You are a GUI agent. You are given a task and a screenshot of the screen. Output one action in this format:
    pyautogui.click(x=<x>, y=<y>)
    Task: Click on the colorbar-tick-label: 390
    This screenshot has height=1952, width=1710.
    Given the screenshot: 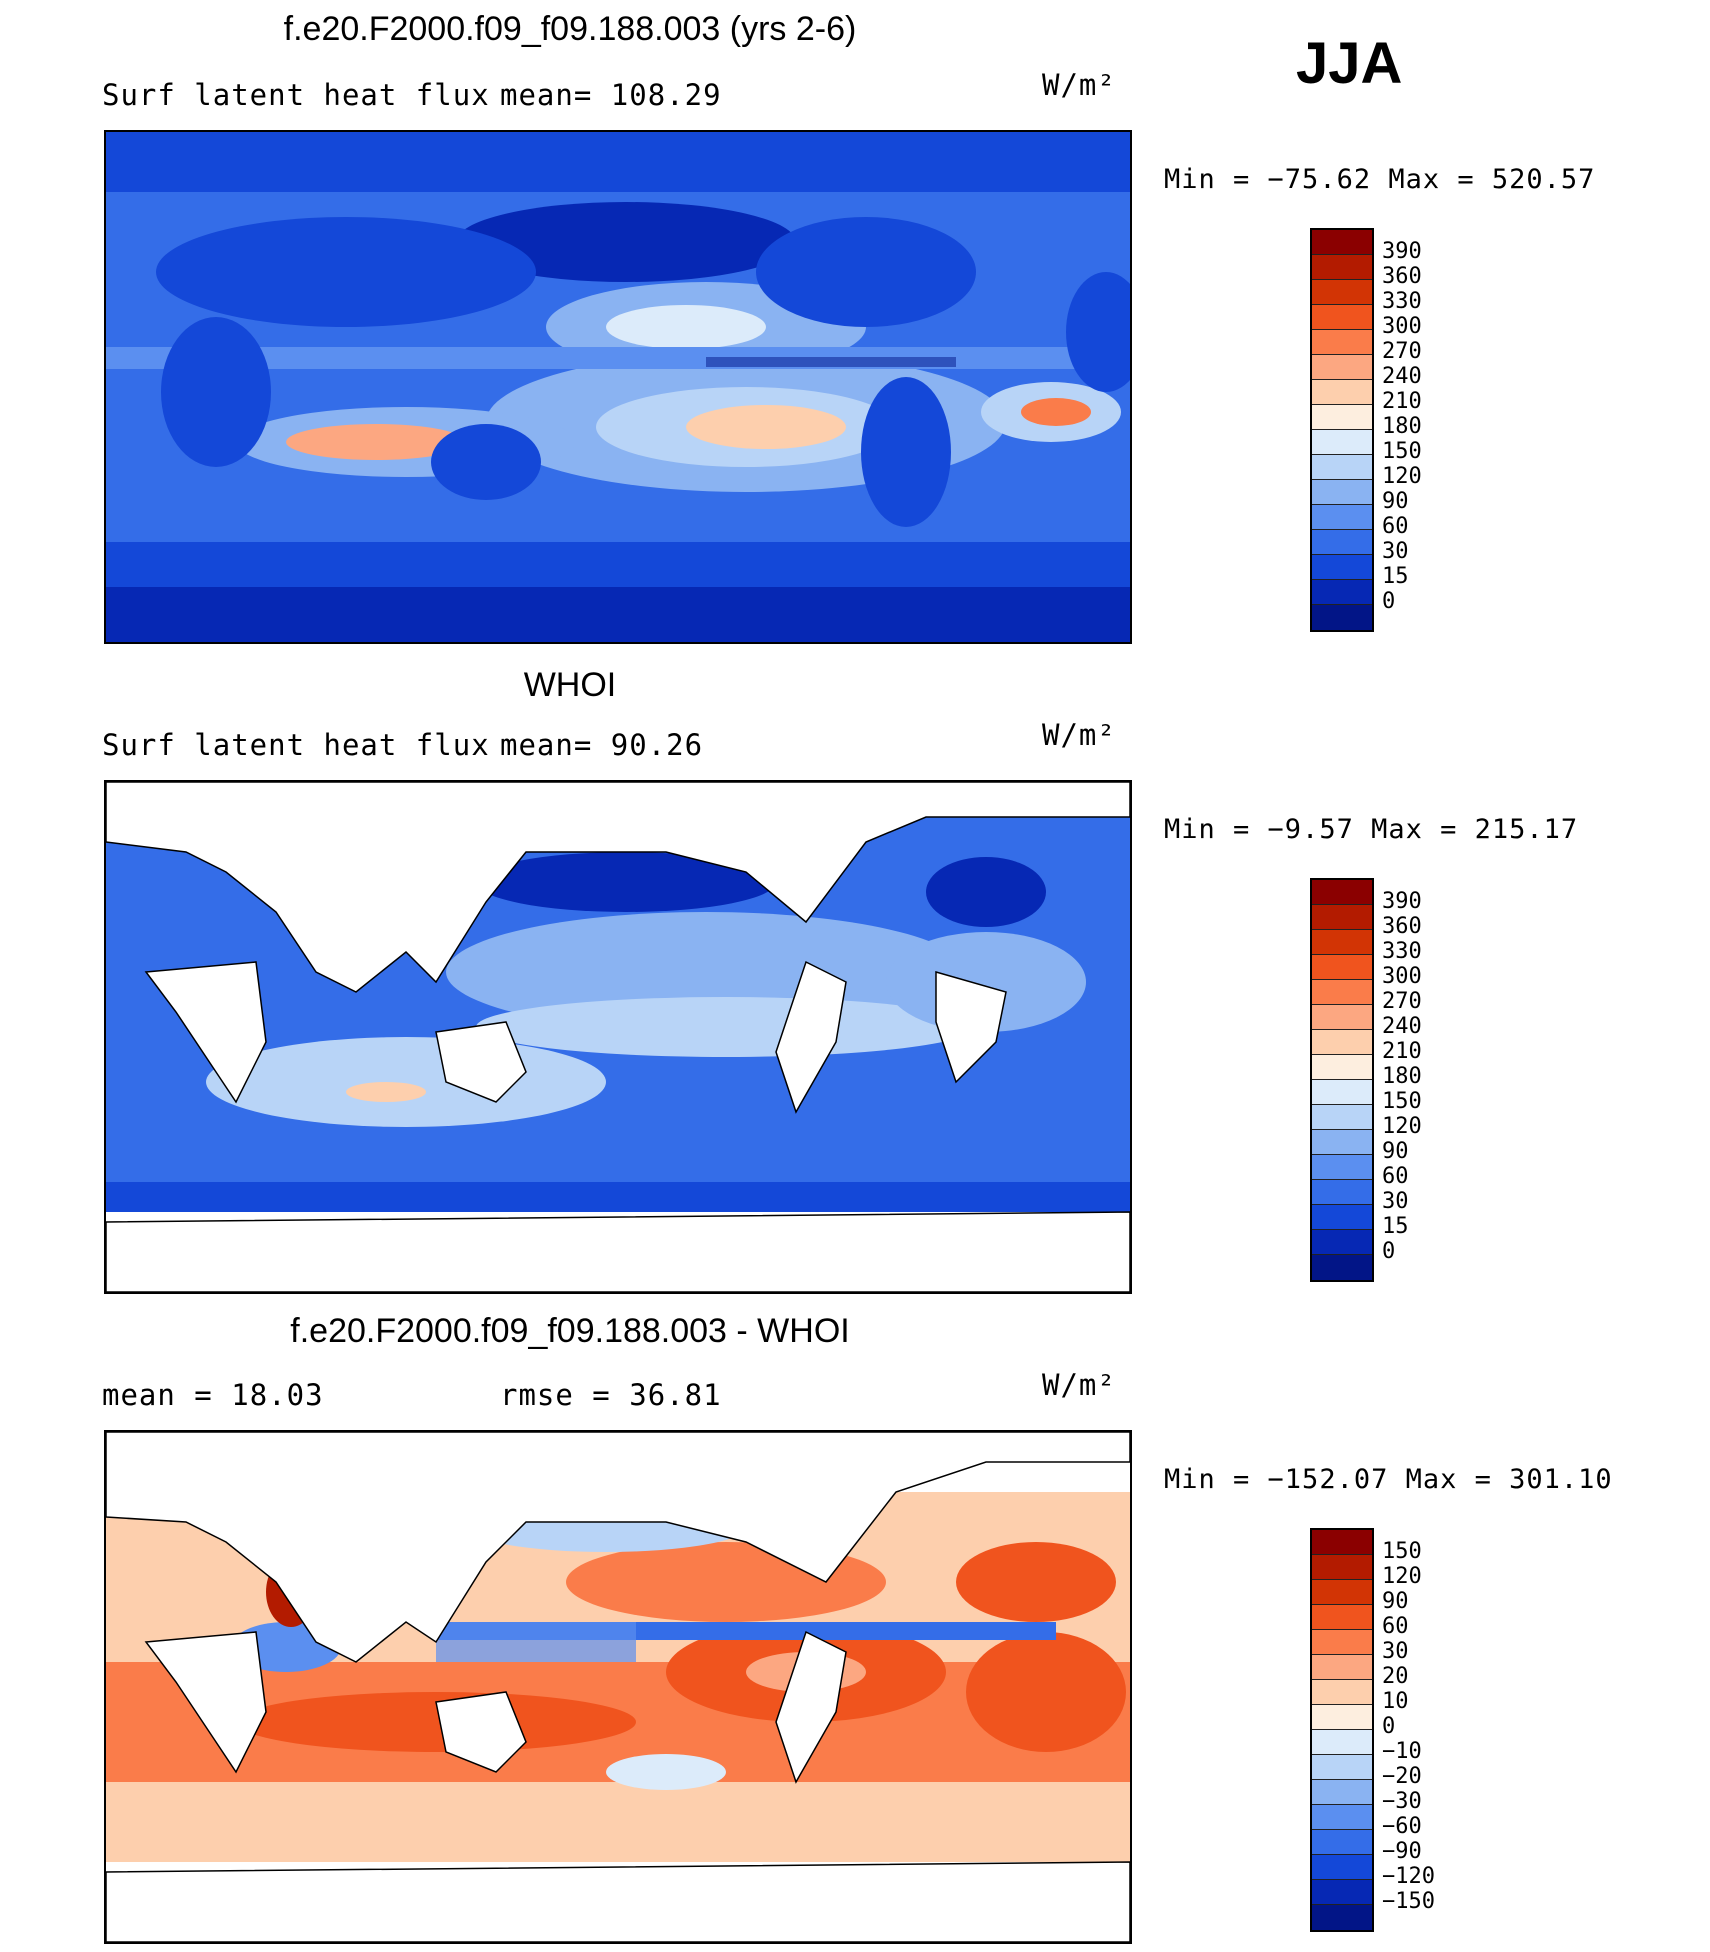 What is the action you would take?
    pyautogui.click(x=1402, y=901)
    